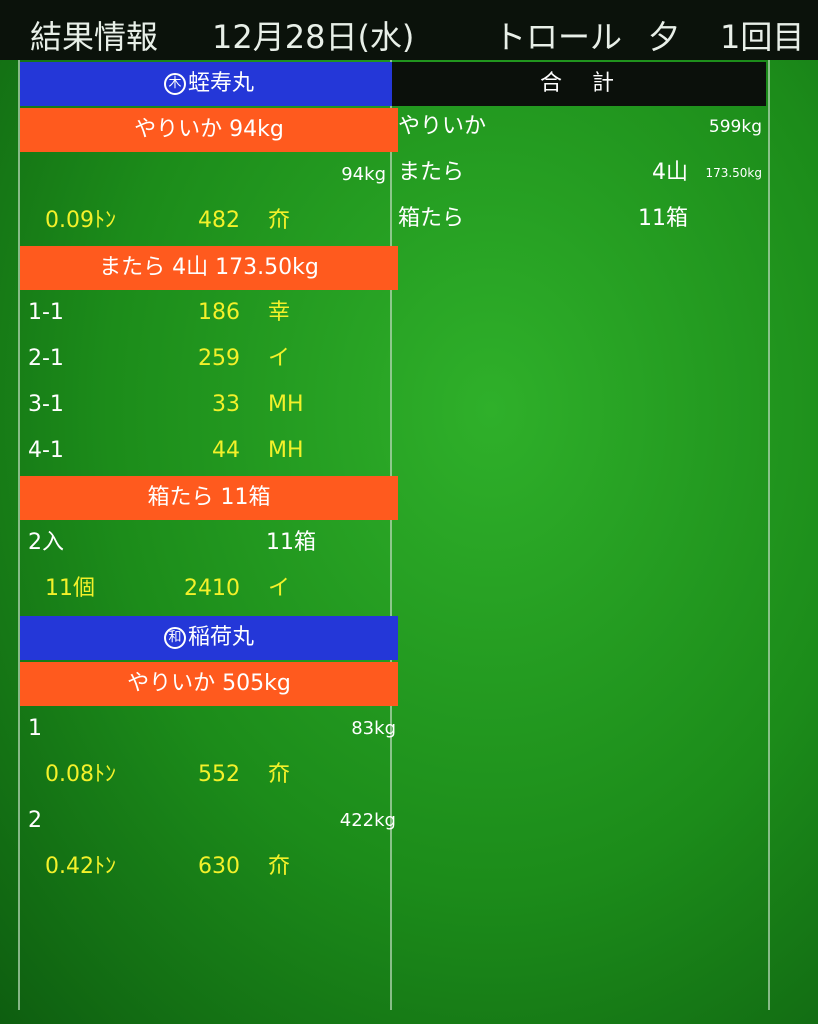 The height and width of the screenshot is (1024, 818). What do you see at coordinates (35, 820) in the screenshot?
I see `lot: 2` at bounding box center [35, 820].